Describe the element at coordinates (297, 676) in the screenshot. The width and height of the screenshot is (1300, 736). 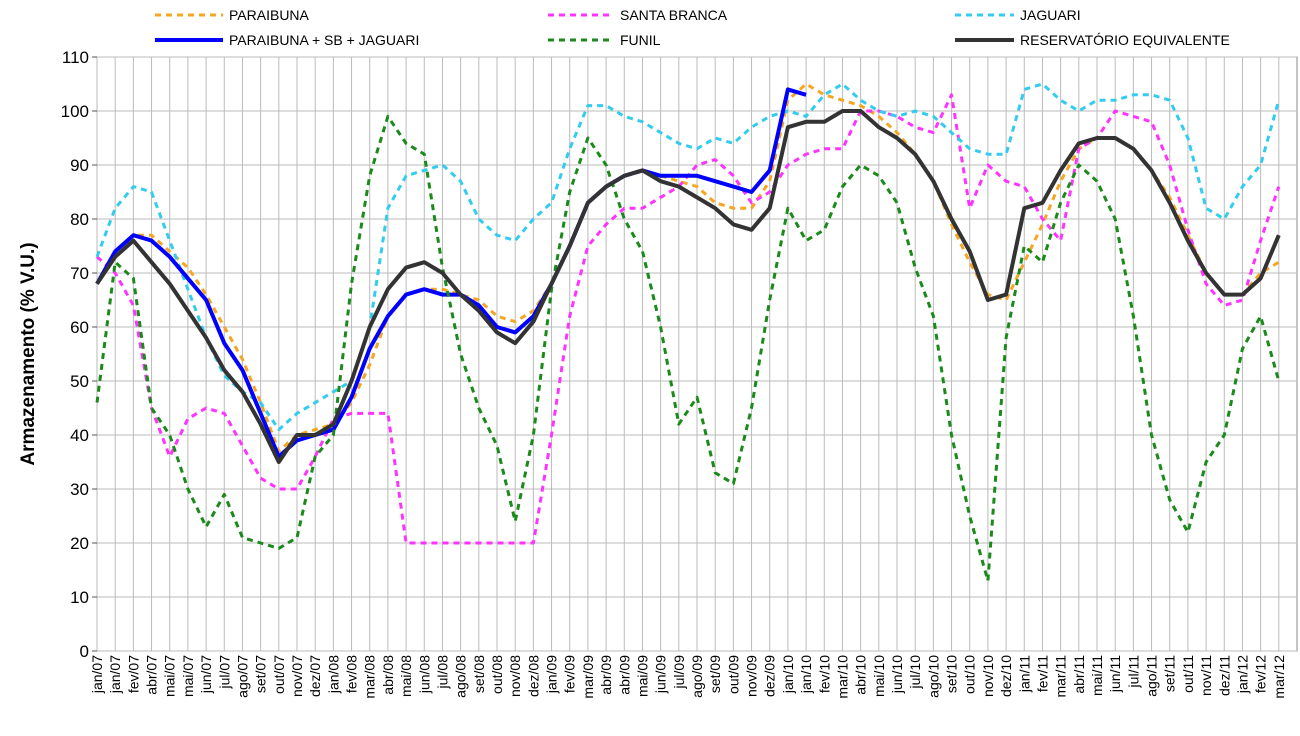
I see `x-tick-label: nov/07` at that location.